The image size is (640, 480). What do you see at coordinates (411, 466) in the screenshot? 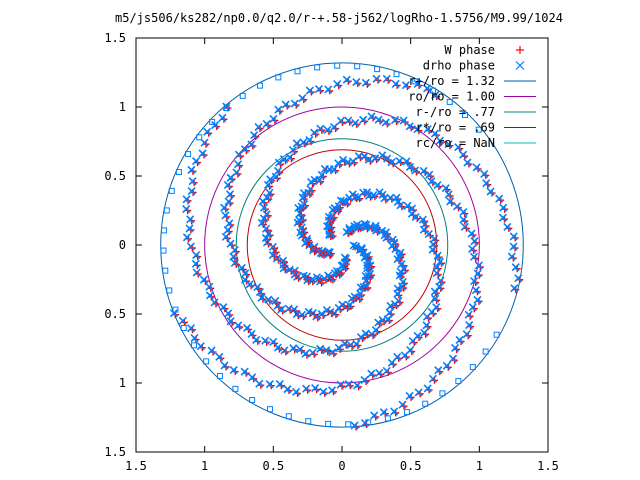
I see `x-tick-label: 0.5` at bounding box center [411, 466].